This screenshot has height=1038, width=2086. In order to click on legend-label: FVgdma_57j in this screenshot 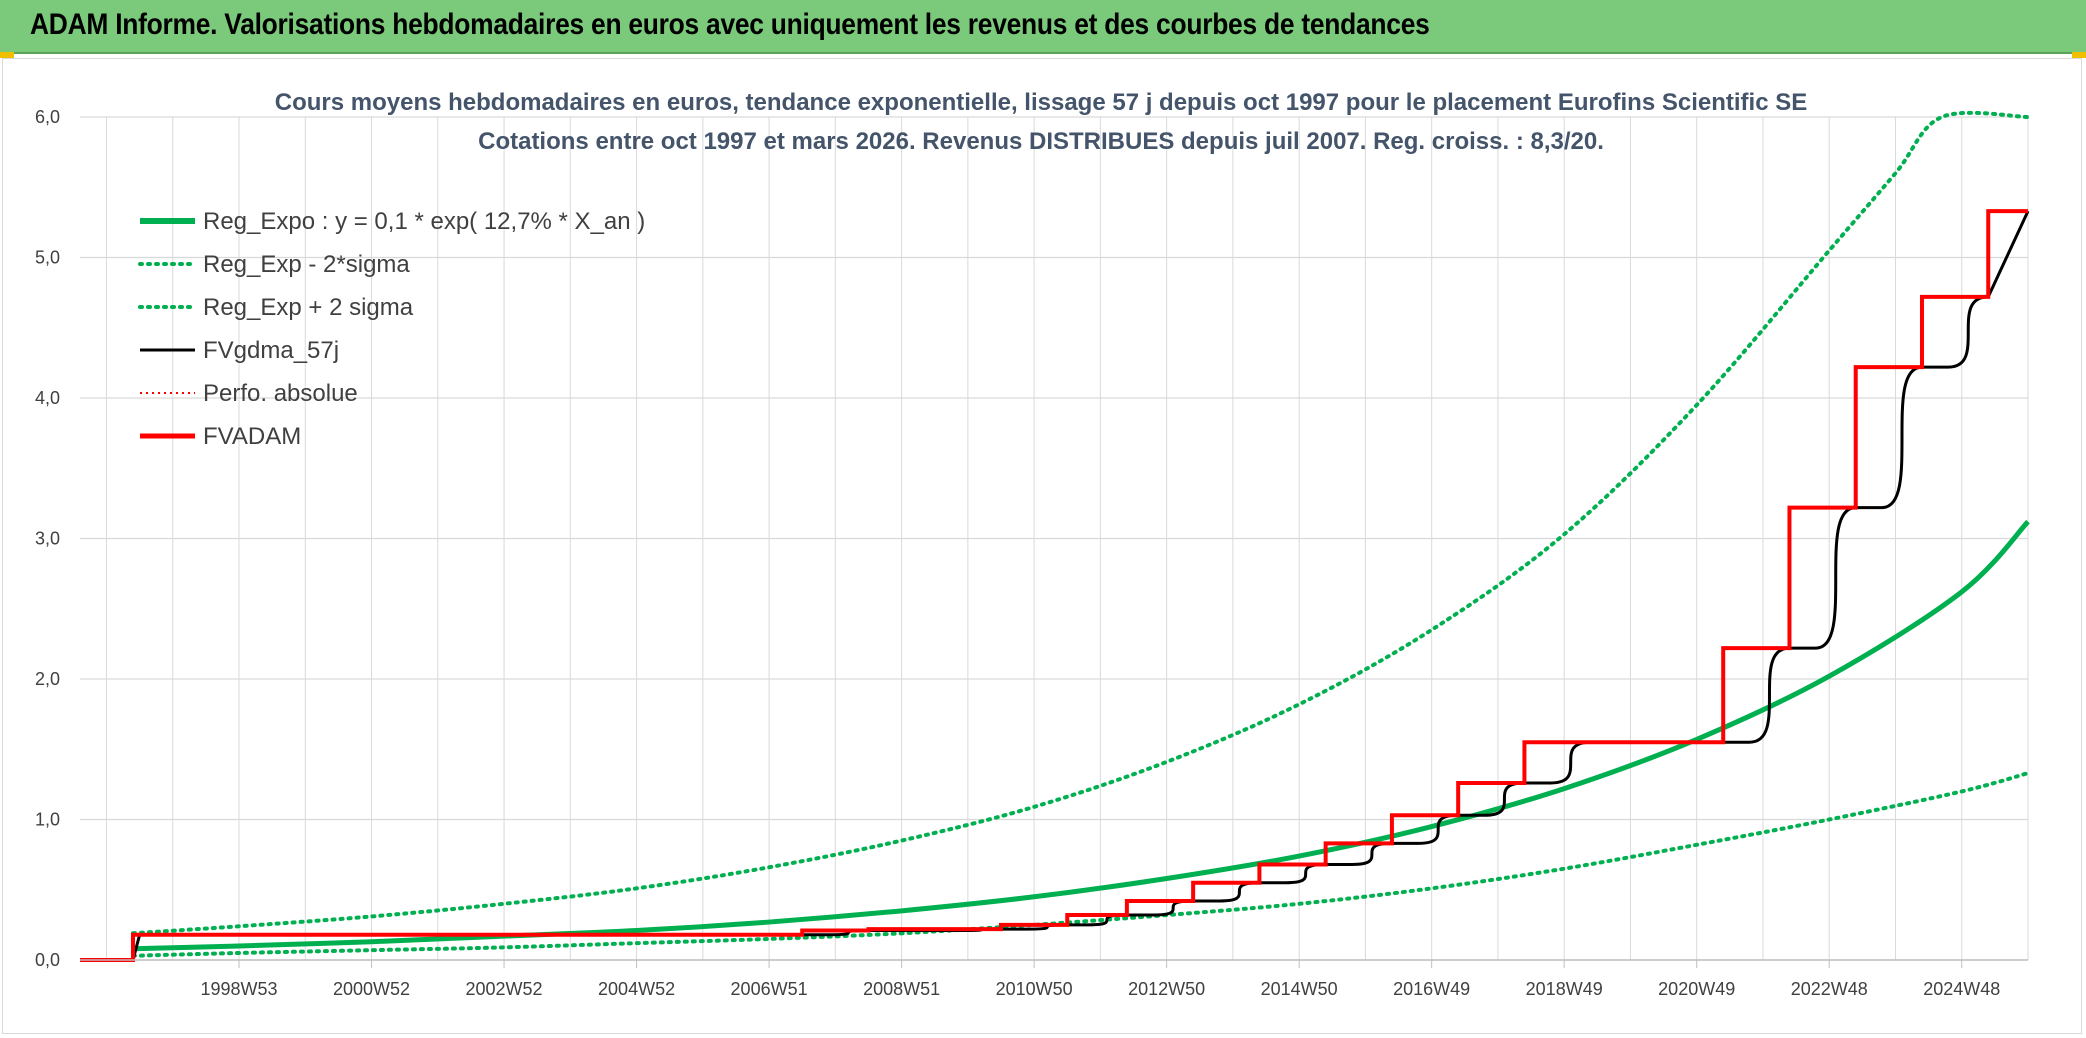, I will do `click(271, 350)`.